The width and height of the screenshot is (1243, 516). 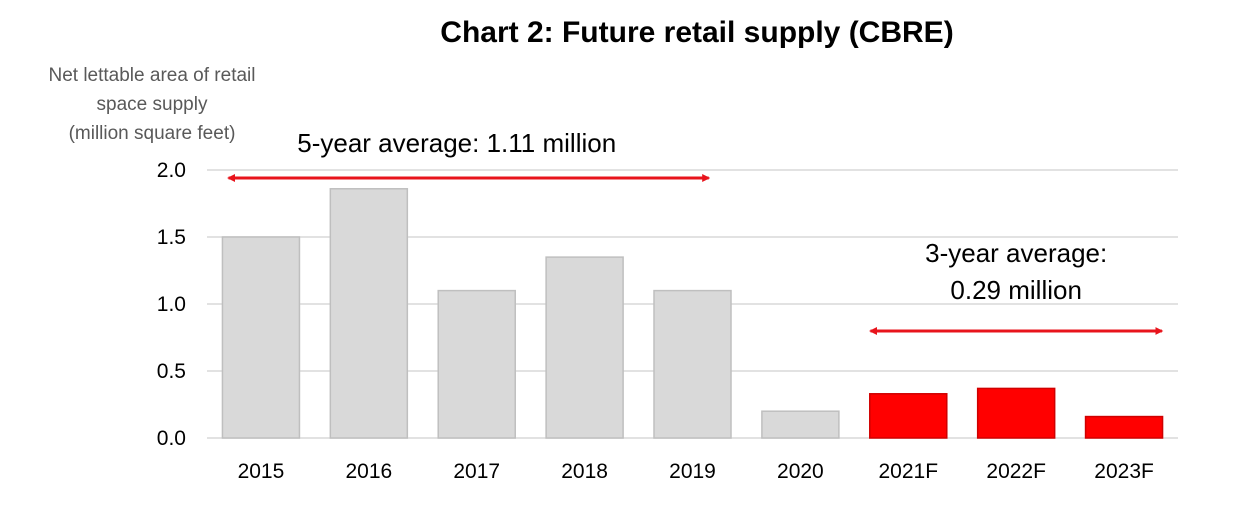 I want to click on y-tick-label: 1.5, so click(x=171, y=237).